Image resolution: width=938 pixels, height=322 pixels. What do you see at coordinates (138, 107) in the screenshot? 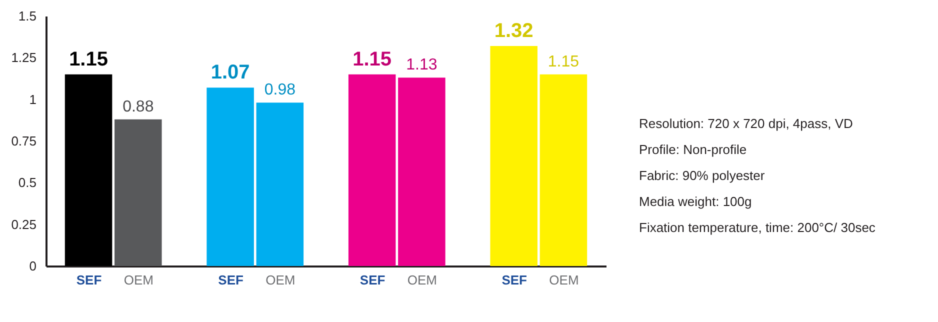
I see `data-label: 0.88` at bounding box center [138, 107].